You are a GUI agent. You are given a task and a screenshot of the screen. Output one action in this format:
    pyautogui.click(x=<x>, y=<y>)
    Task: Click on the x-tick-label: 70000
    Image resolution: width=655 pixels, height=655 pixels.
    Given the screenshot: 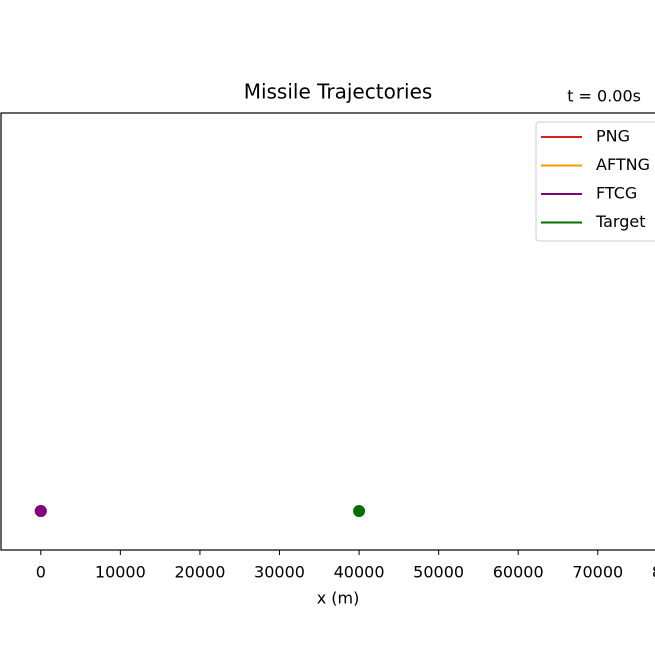 What is the action you would take?
    pyautogui.click(x=597, y=572)
    